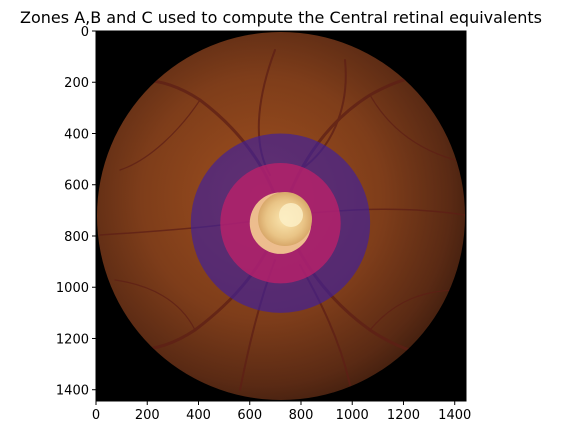  What do you see at coordinates (76, 186) in the screenshot?
I see `y-tick-label: 600` at bounding box center [76, 186].